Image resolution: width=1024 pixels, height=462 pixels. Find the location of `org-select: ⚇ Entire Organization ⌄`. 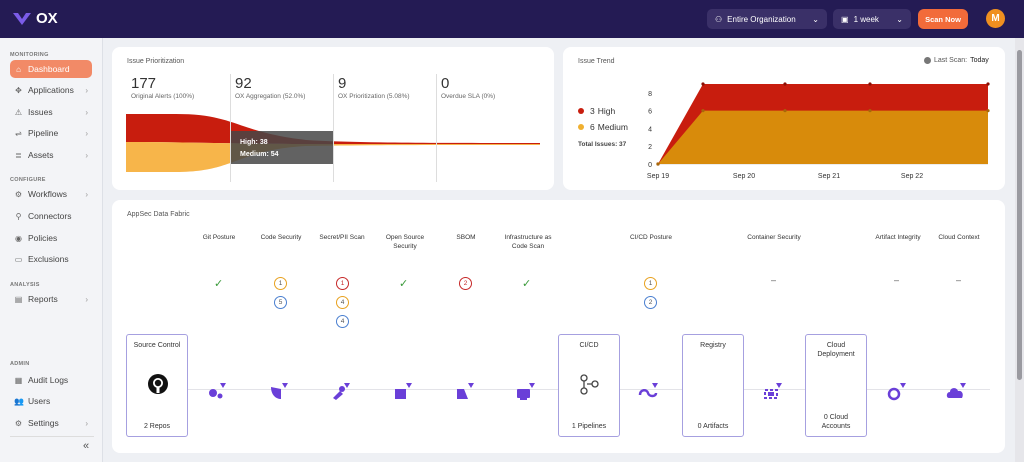

org-select: ⚇ Entire Organization ⌄ is located at coordinates (767, 19).